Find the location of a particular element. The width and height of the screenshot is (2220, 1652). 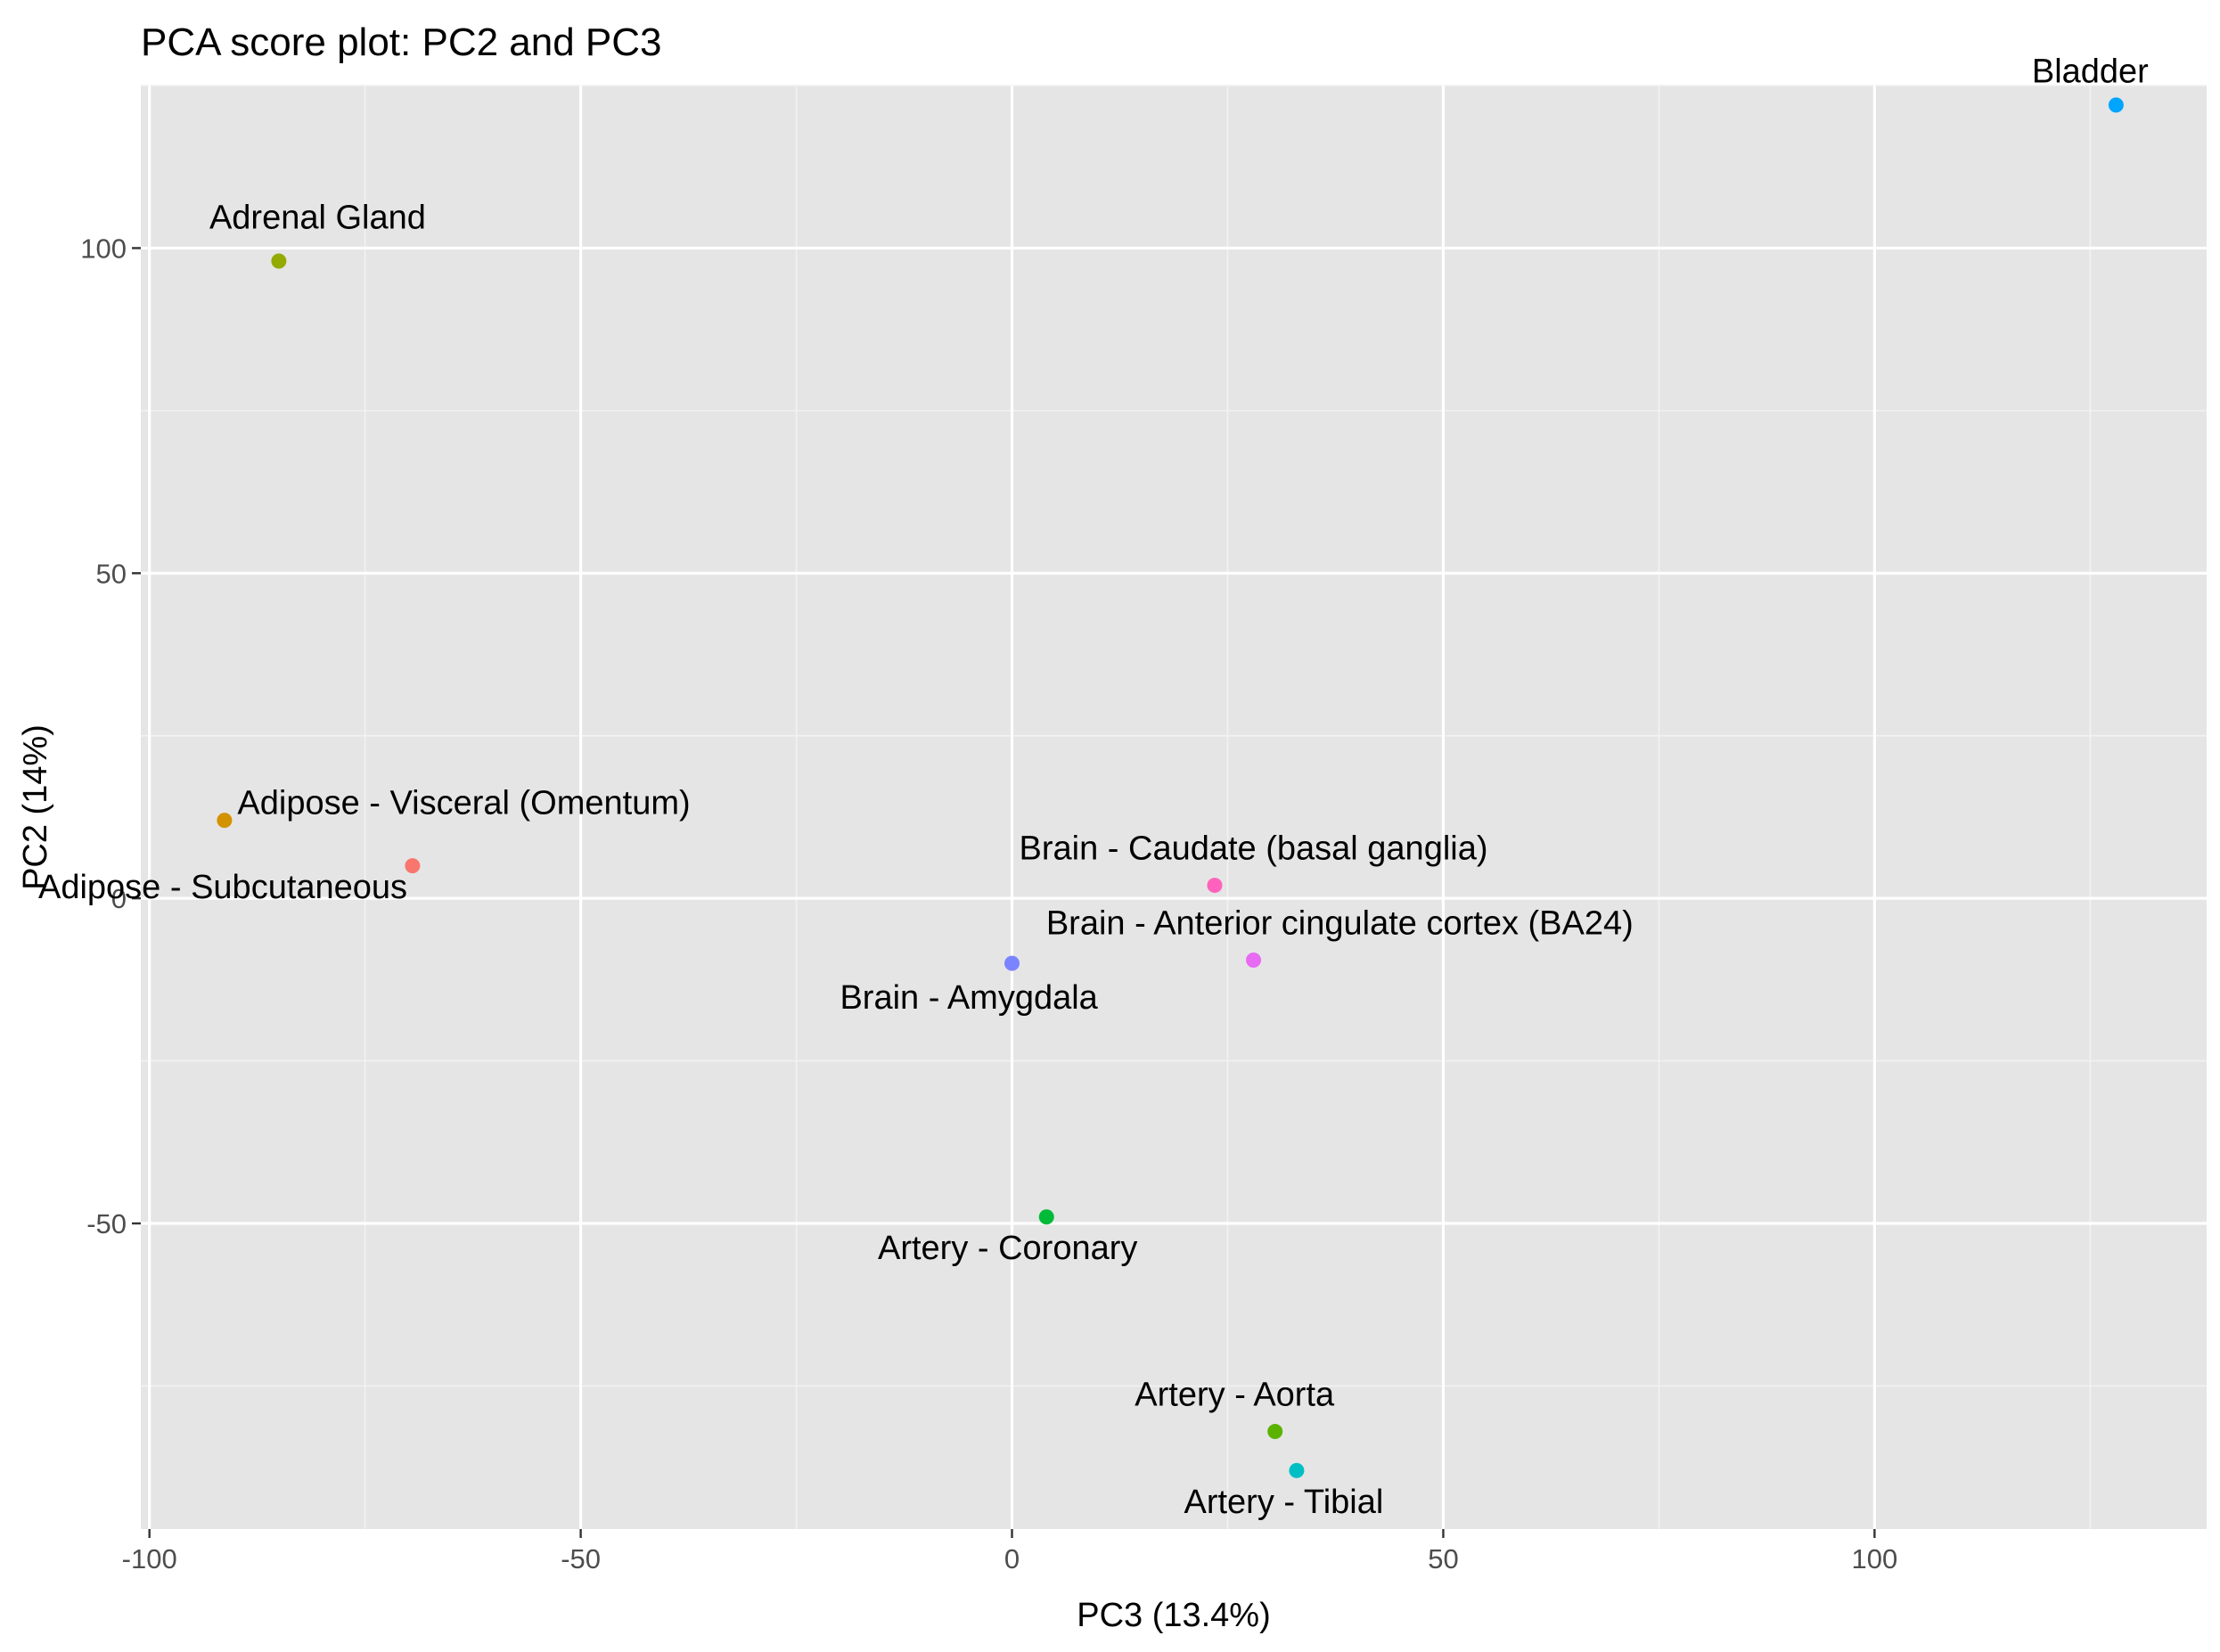

x-tick-label: -50 is located at coordinates (581, 1559).